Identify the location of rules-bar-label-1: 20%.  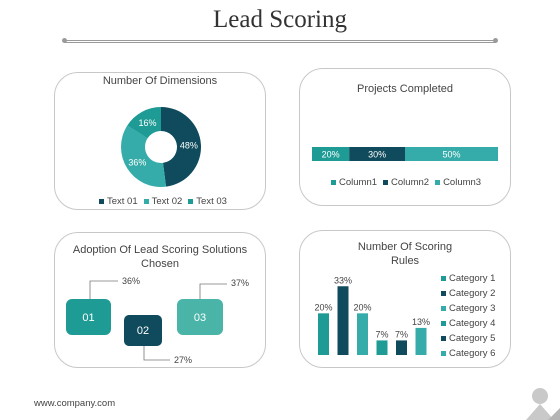
(323, 307).